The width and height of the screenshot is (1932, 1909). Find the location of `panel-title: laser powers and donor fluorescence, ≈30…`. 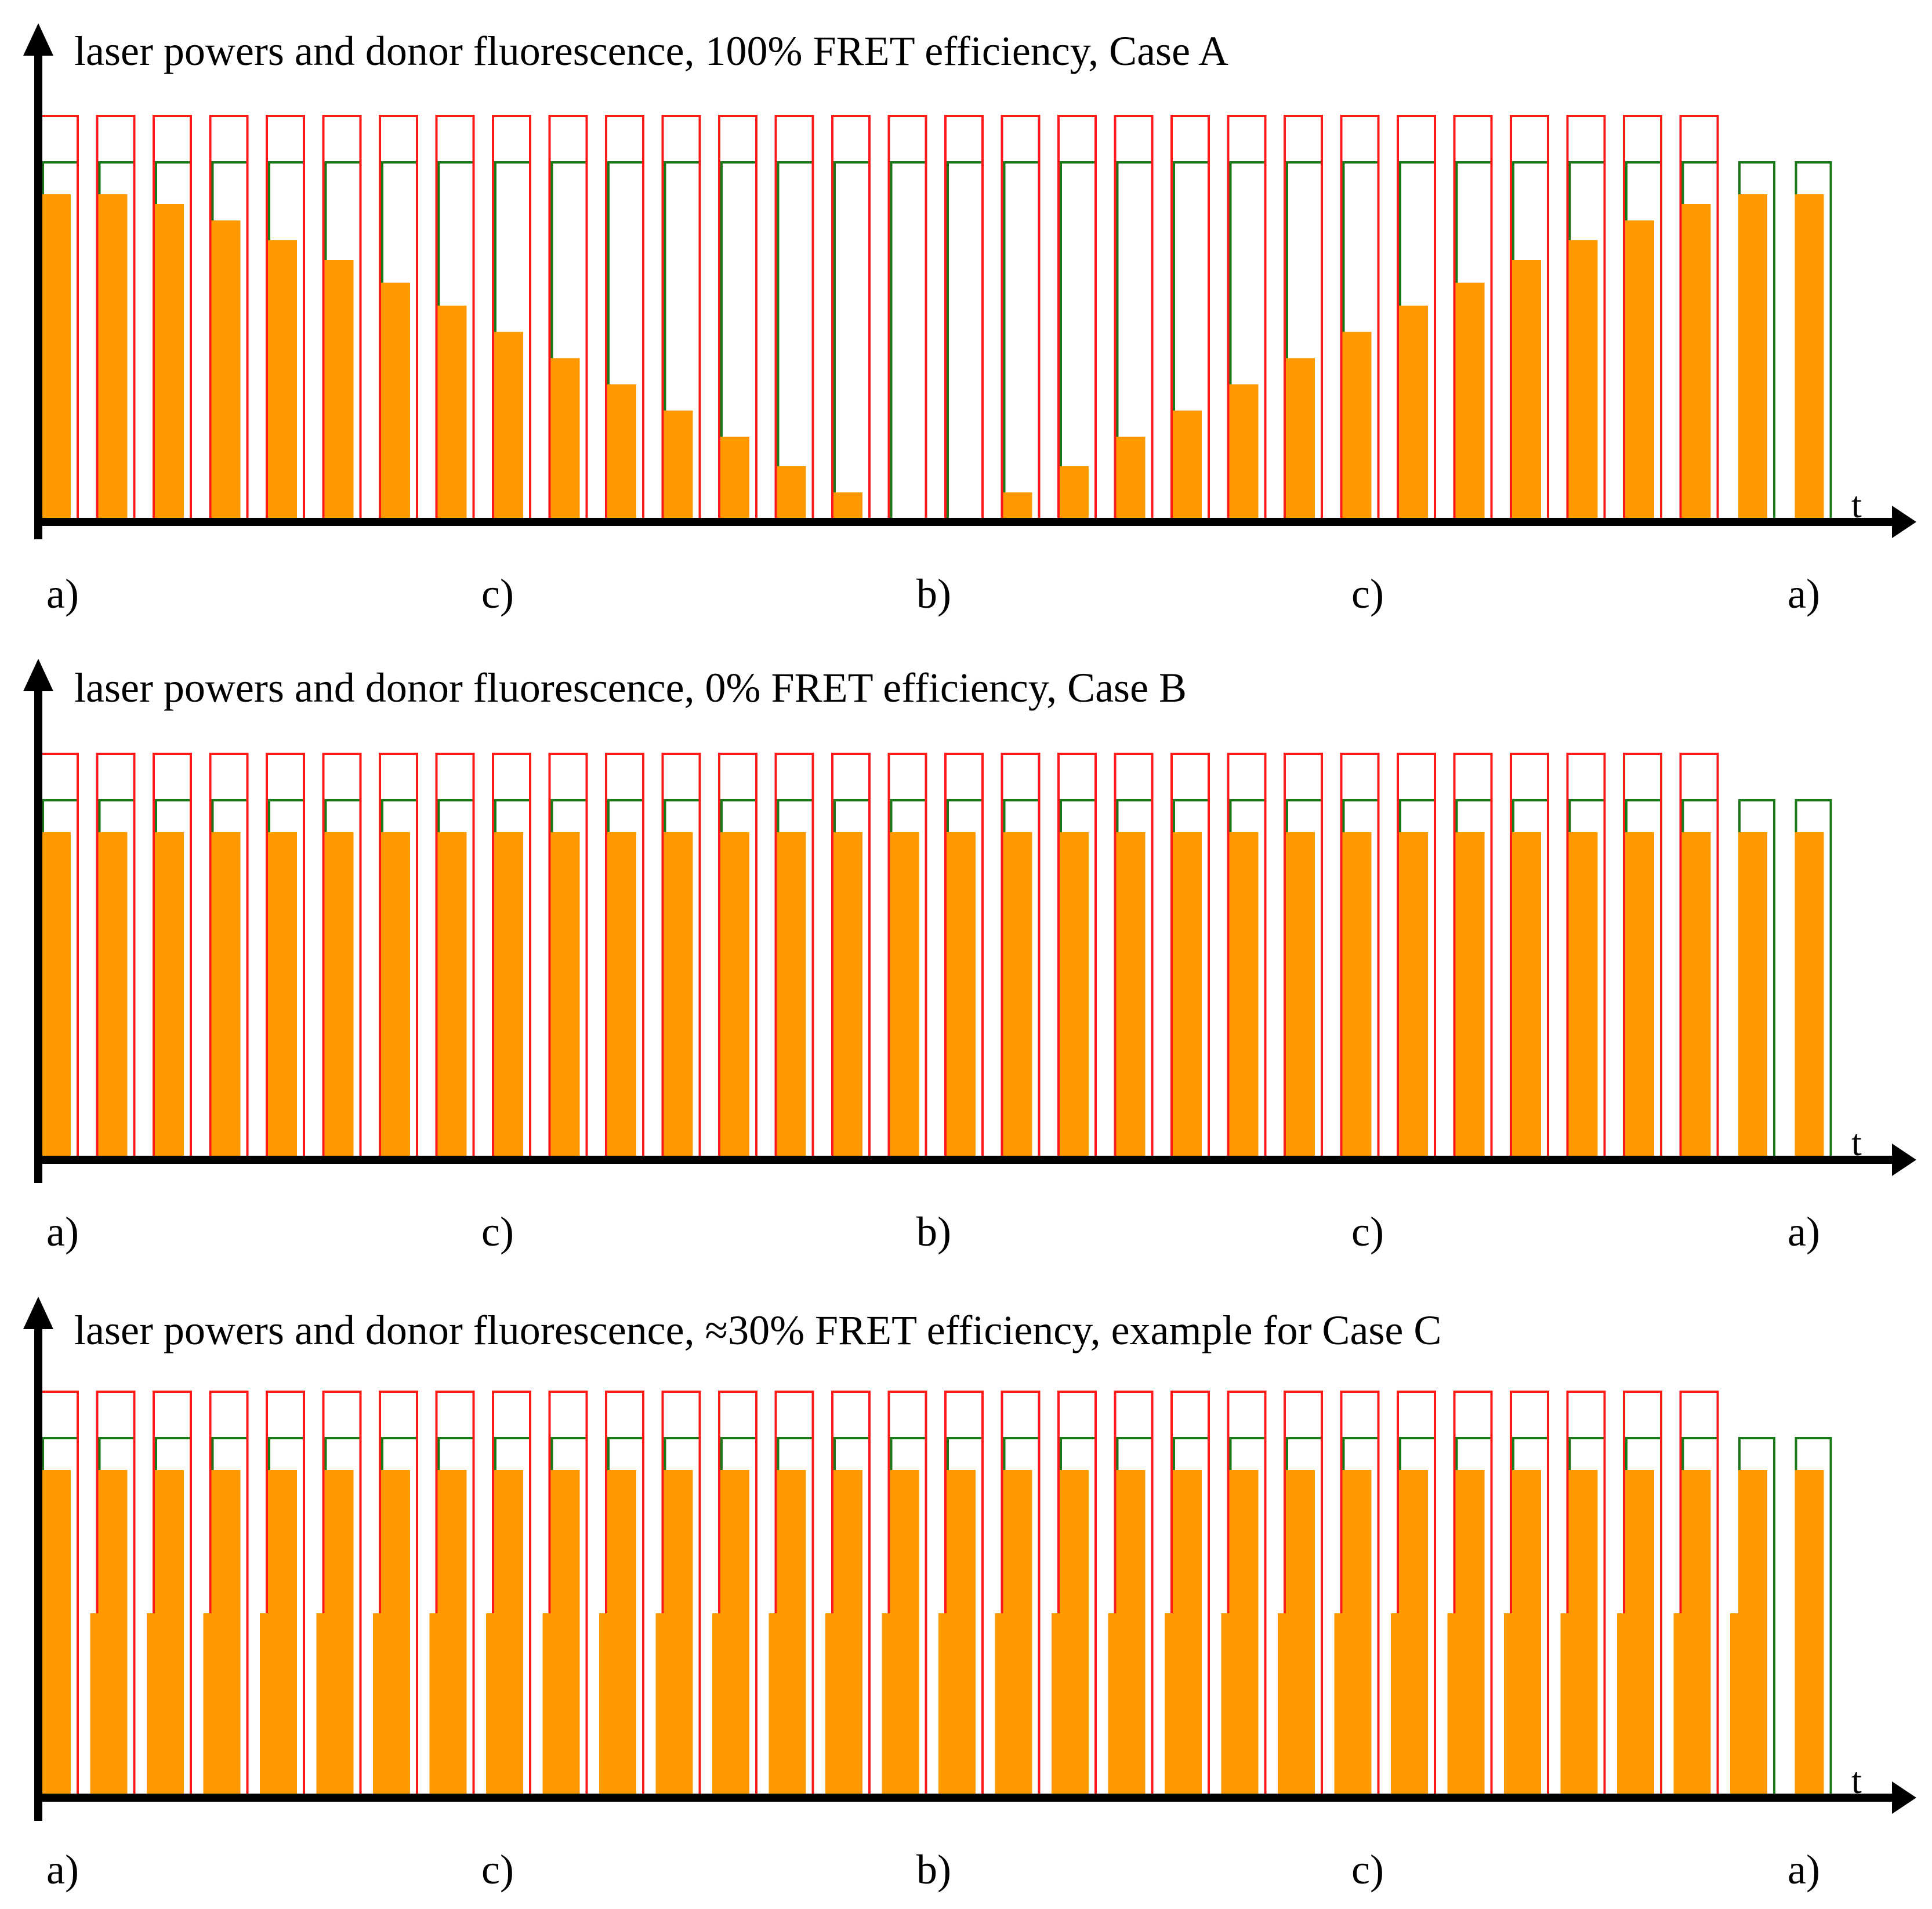

panel-title: laser powers and donor fluorescence, ≈30… is located at coordinates (757, 1330).